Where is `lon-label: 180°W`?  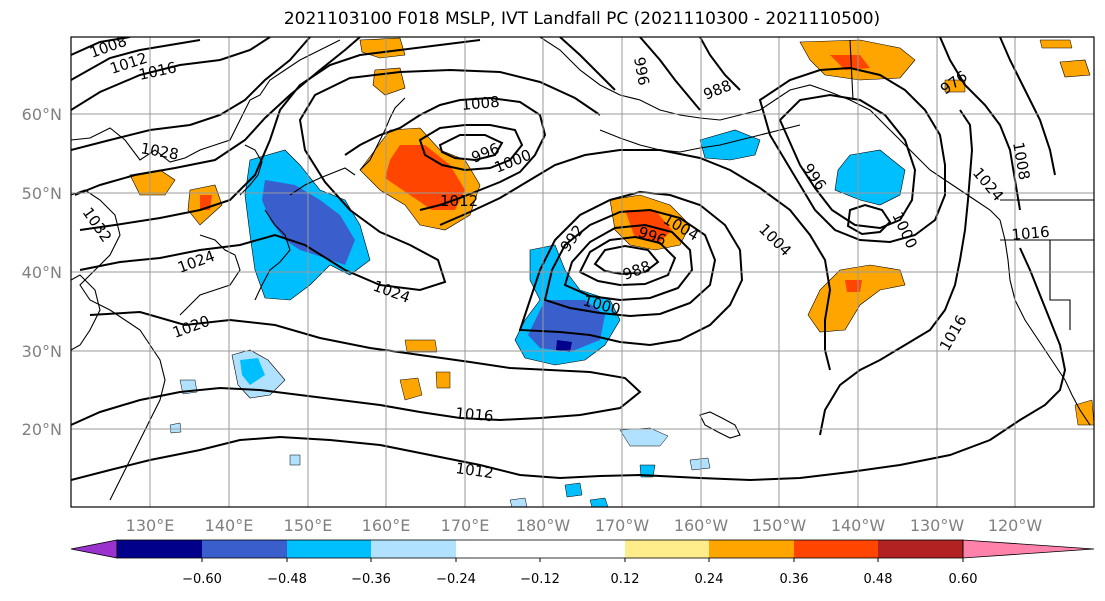
lon-label: 180°W is located at coordinates (543, 525).